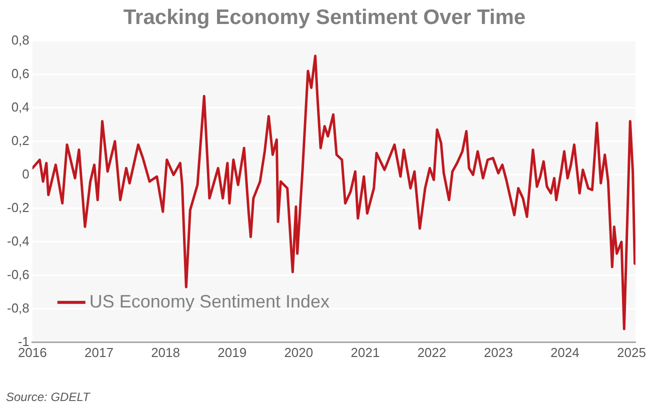  Describe the element at coordinates (365, 352) in the screenshot. I see `x-tick-label: 2021` at that location.